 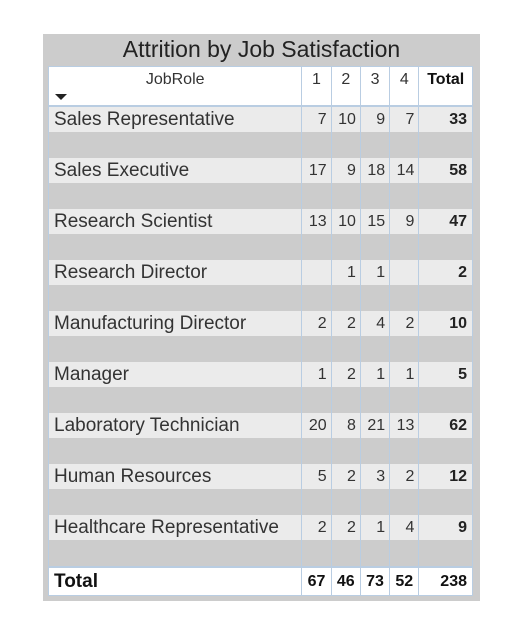 I want to click on row-value-4: 9, so click(x=404, y=221).